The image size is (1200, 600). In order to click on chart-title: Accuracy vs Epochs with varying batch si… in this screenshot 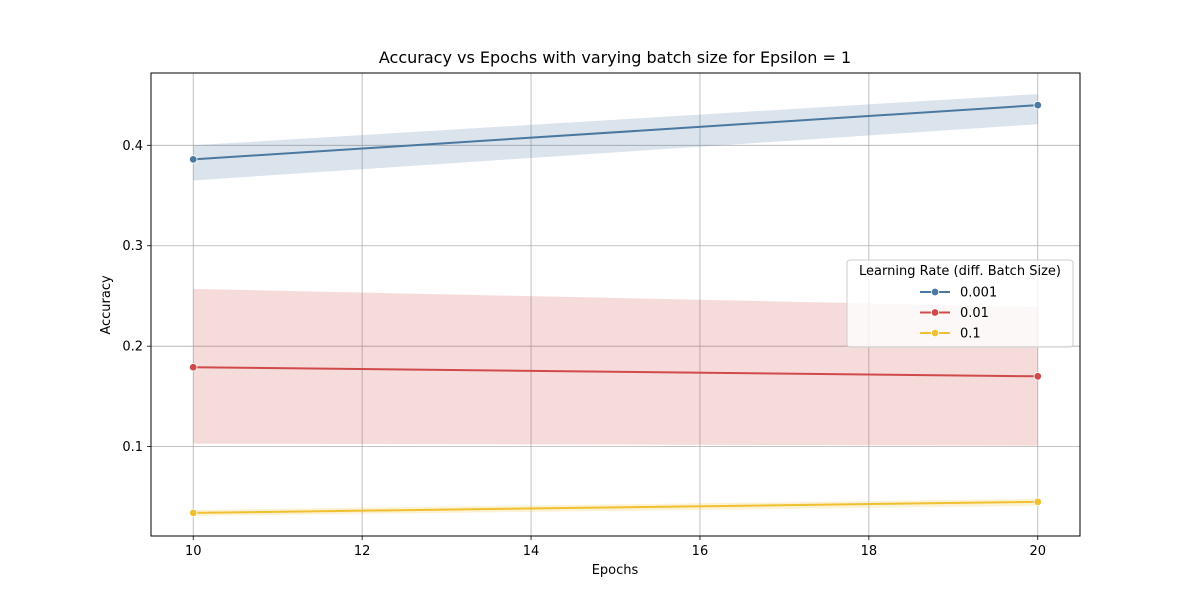, I will do `click(615, 57)`.